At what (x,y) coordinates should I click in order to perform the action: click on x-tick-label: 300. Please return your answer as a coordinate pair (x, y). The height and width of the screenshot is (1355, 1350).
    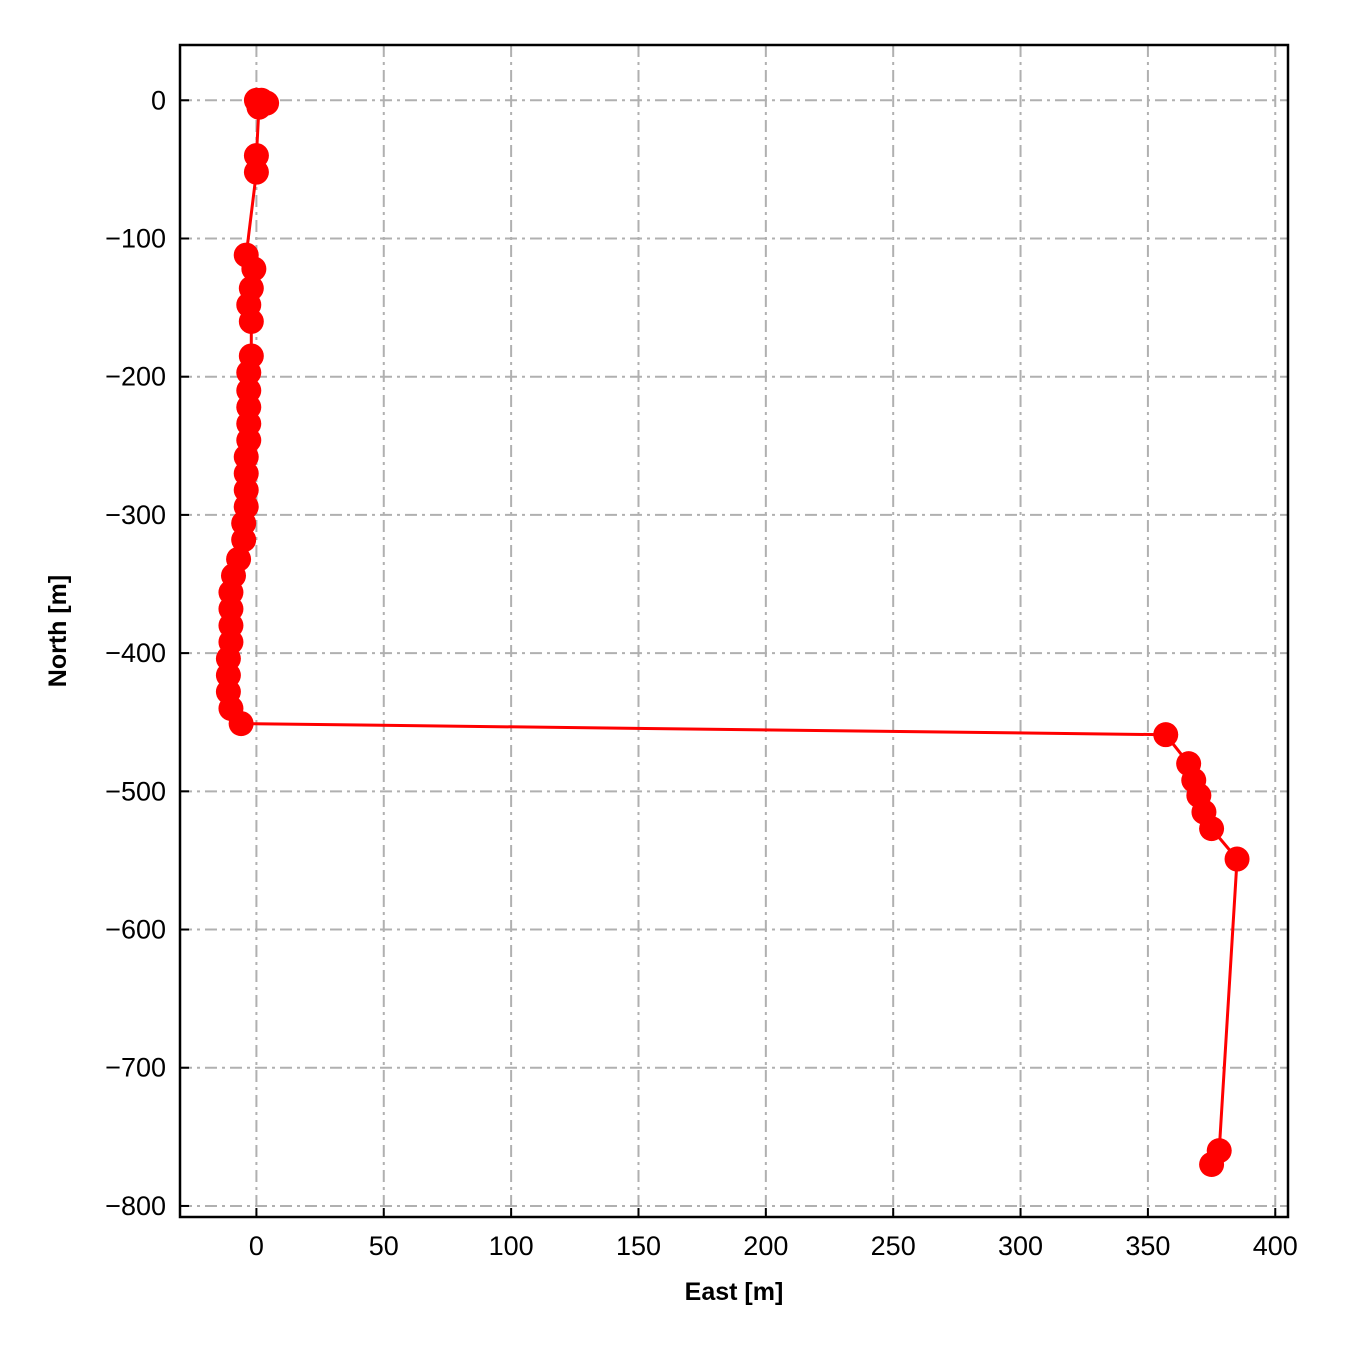
    Looking at the image, I should click on (1020, 1246).